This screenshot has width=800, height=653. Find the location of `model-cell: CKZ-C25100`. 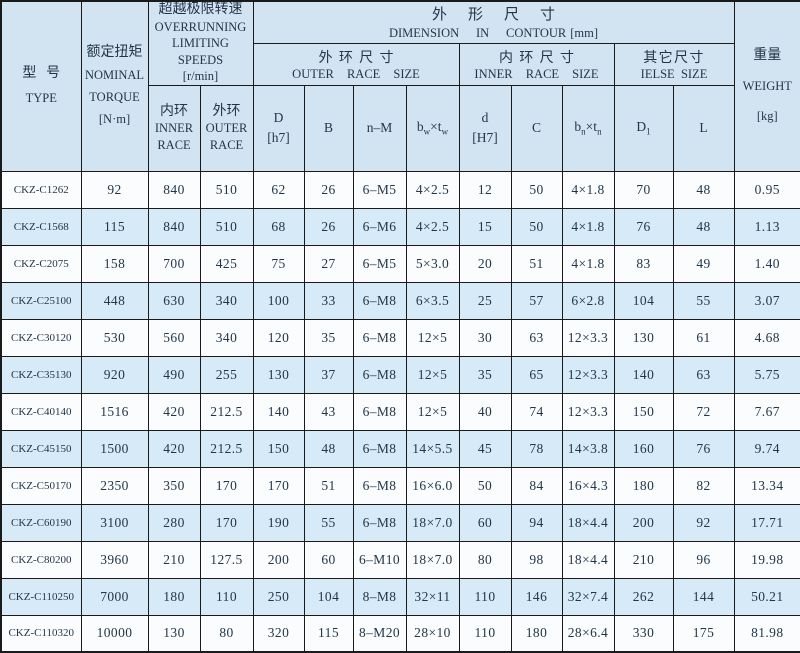

model-cell: CKZ-C25100 is located at coordinates (41, 300).